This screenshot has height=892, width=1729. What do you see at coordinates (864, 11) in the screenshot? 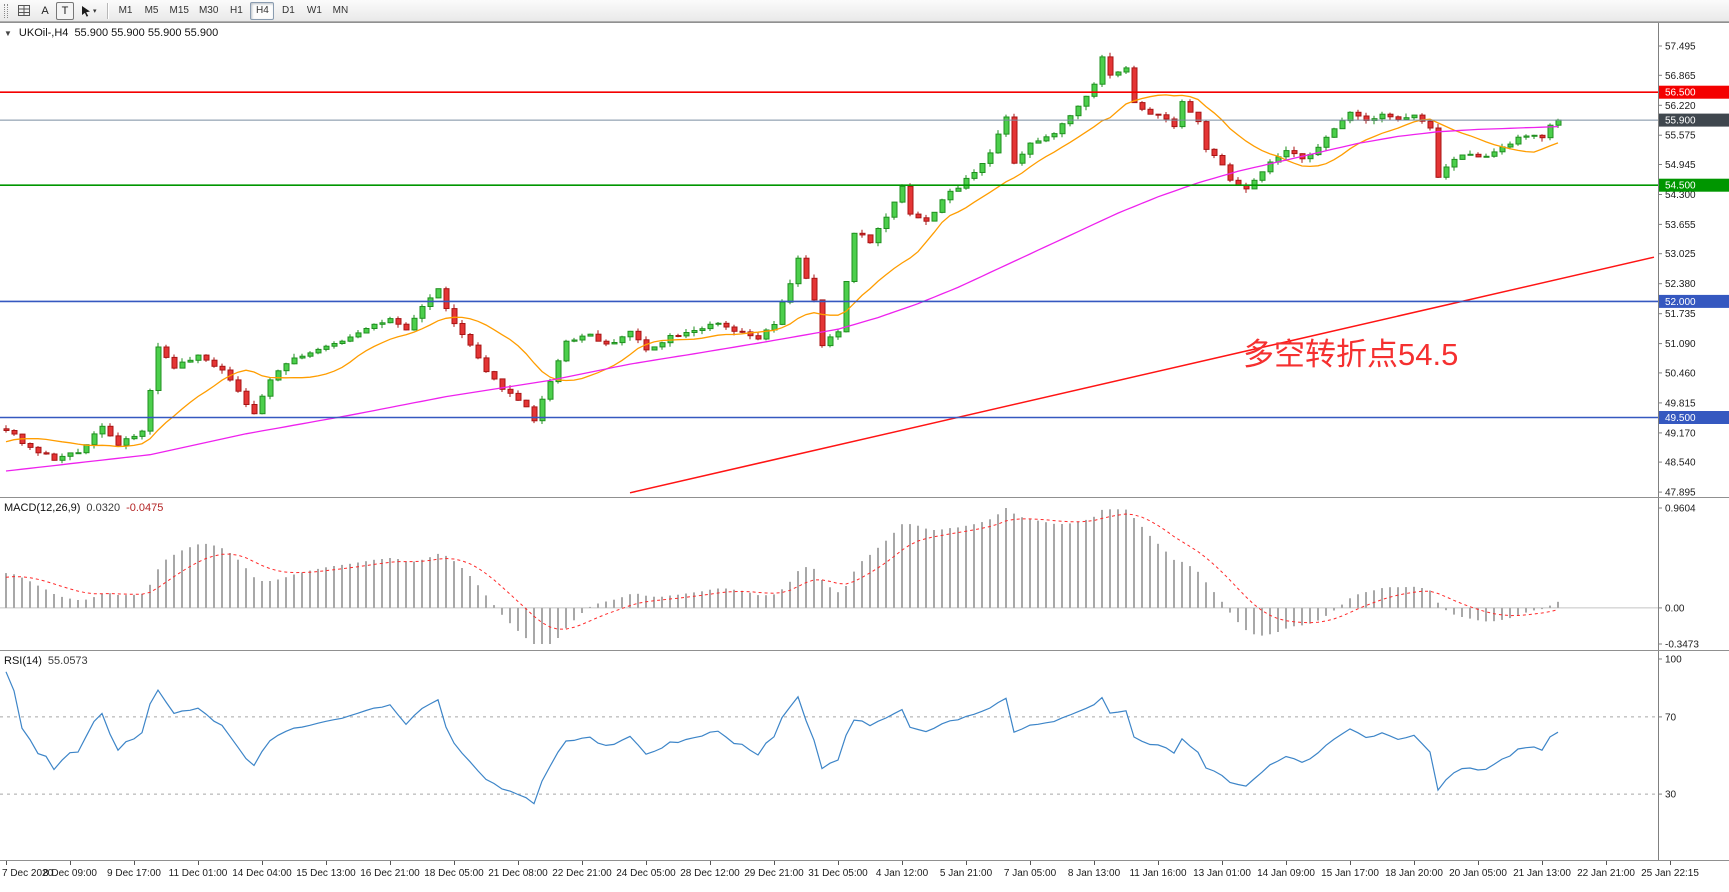
I see `toolbar: A T ▾ M1 M5 M15 M30 H1 H4 D1 W1 MN` at bounding box center [864, 11].